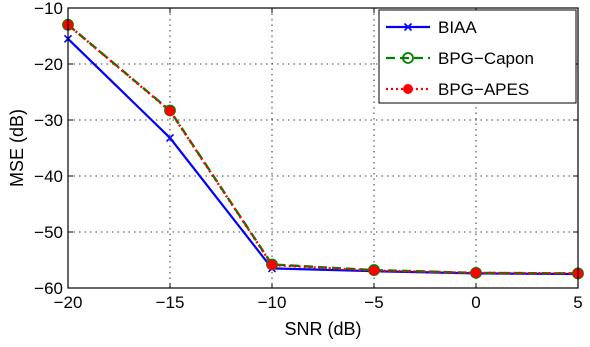  Describe the element at coordinates (457, 27) in the screenshot. I see `legend-biaa-label: BIAA` at that location.